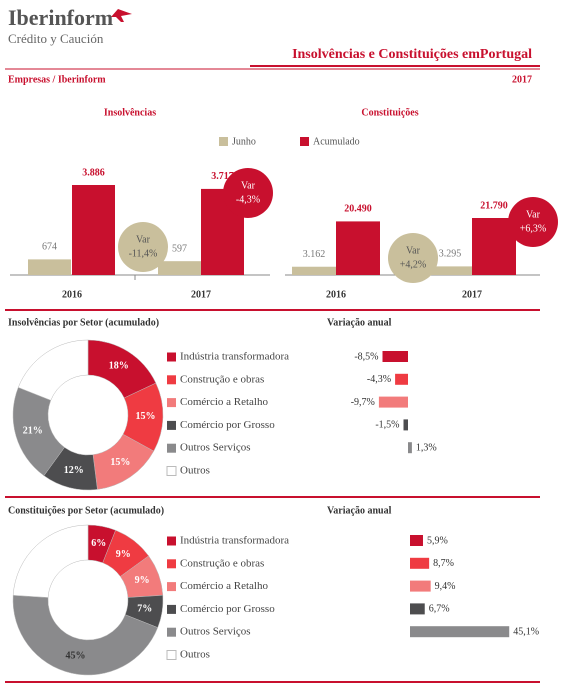 The height and width of the screenshot is (694, 561). I want to click on var-label: 9,4%, so click(445, 586).